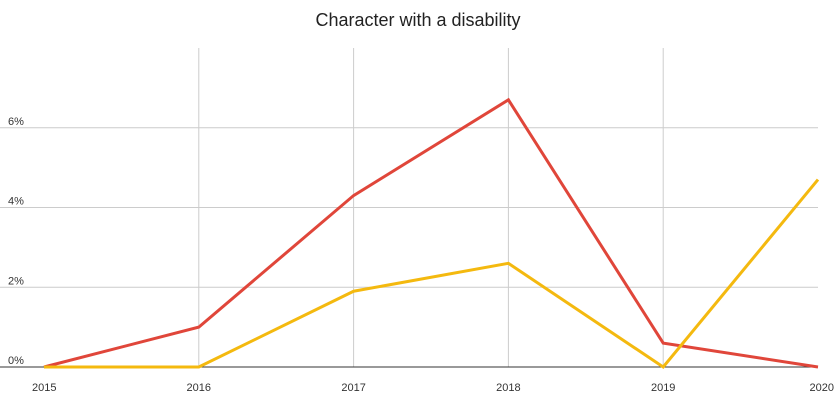 The image size is (836, 399). Describe the element at coordinates (16, 281) in the screenshot. I see `y-tick-label: 2%` at that location.